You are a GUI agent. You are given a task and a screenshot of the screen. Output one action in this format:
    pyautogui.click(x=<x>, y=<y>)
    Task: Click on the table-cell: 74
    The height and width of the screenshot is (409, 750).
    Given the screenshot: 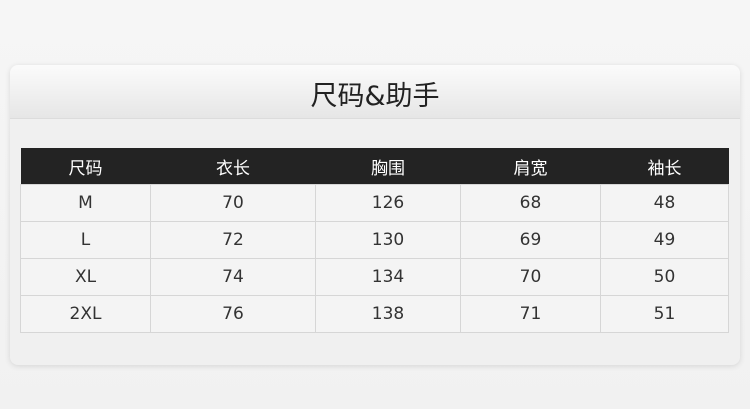 What is the action you would take?
    pyautogui.click(x=233, y=277)
    